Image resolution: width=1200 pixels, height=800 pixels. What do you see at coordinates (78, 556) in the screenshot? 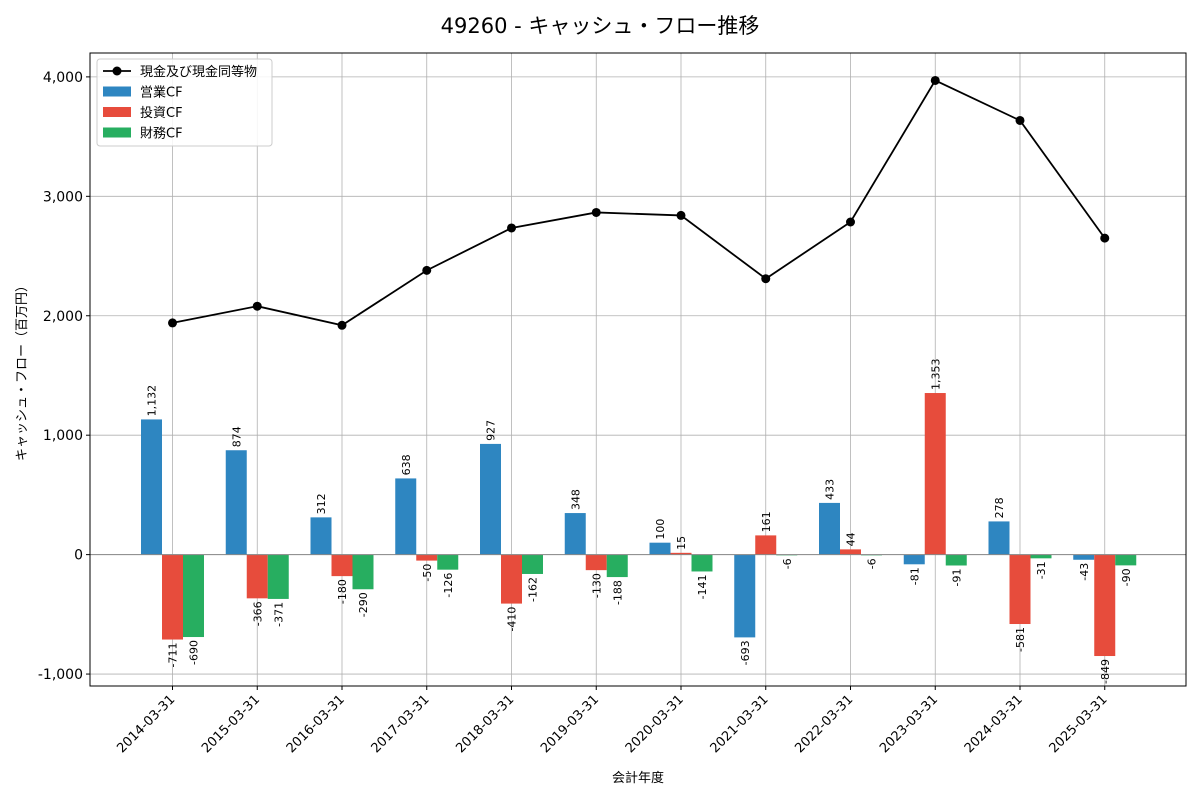
I see `y-tick-label: 0` at bounding box center [78, 556].